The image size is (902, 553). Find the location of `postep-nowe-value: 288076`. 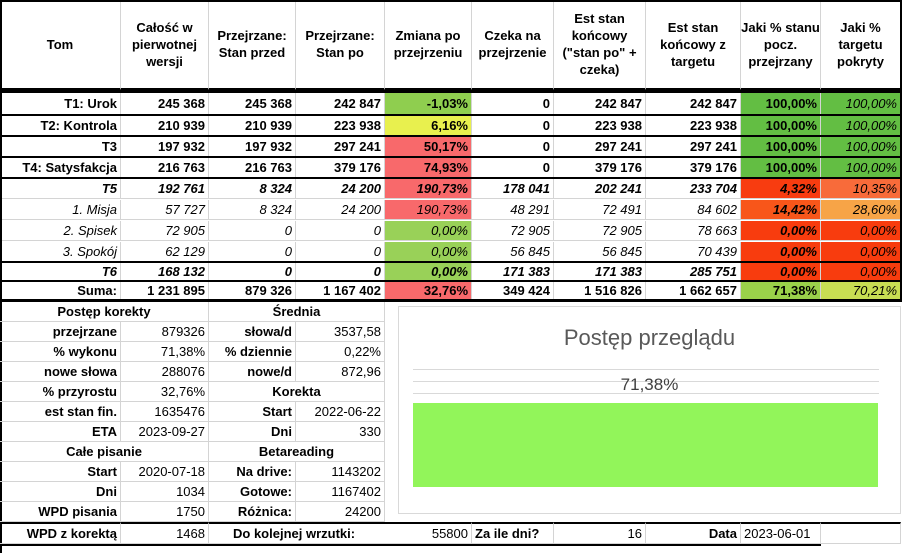

postep-nowe-value: 288076 is located at coordinates (165, 372).